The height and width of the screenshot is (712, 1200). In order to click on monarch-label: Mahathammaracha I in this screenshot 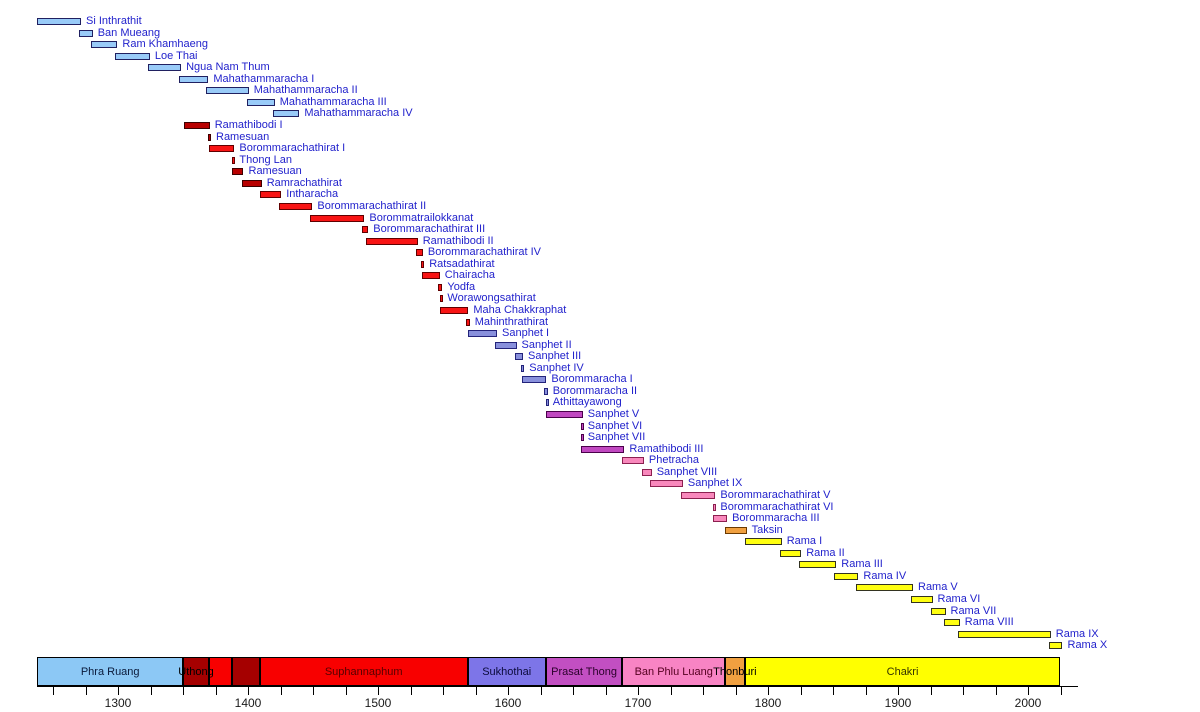, I will do `click(264, 78)`.